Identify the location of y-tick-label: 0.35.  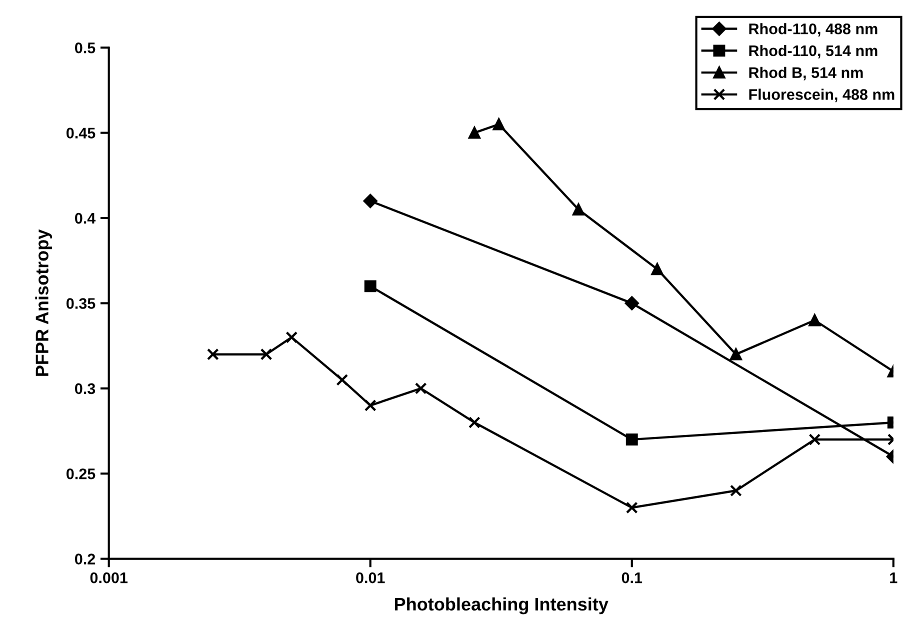
(81, 303).